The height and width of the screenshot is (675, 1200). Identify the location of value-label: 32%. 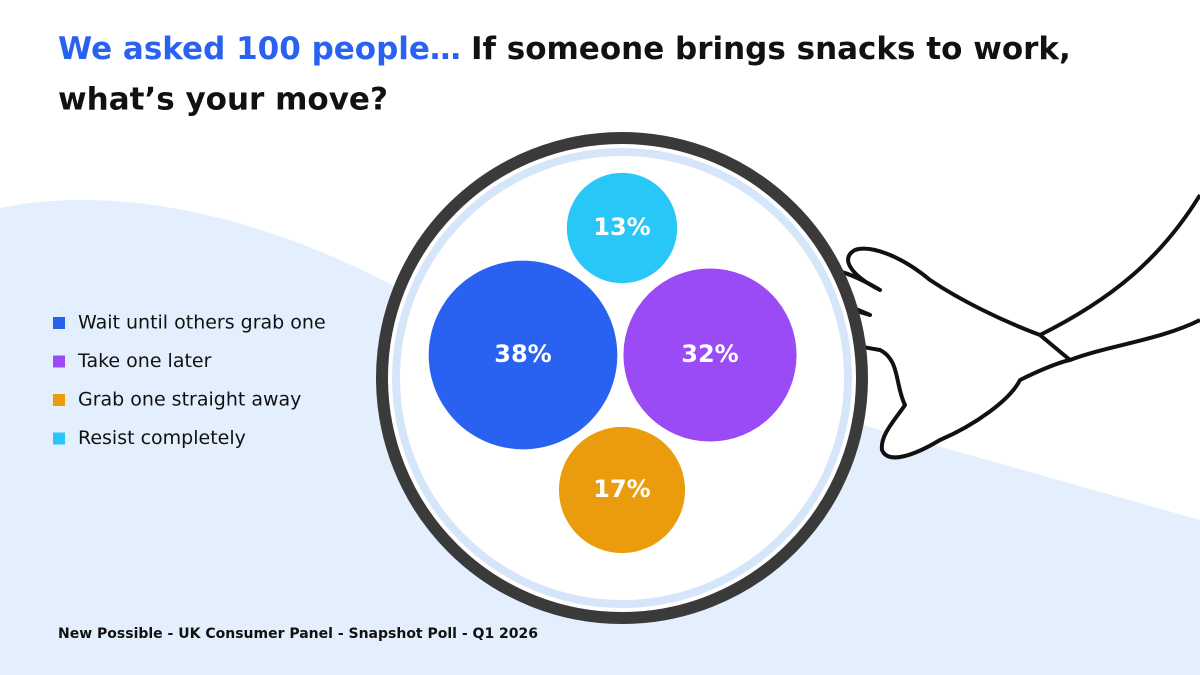
(709, 354).